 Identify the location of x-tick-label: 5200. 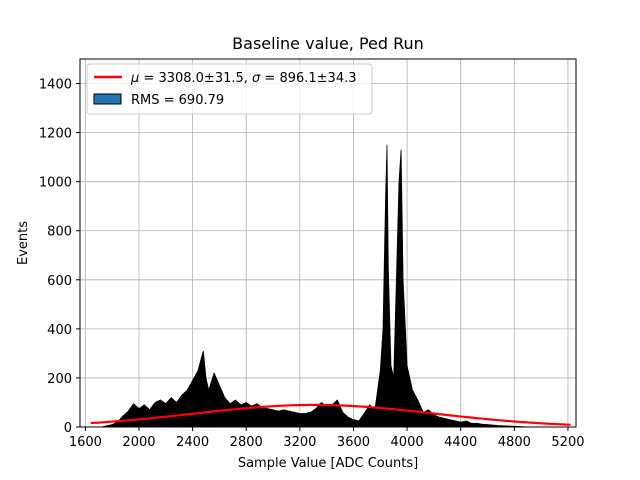
(567, 442).